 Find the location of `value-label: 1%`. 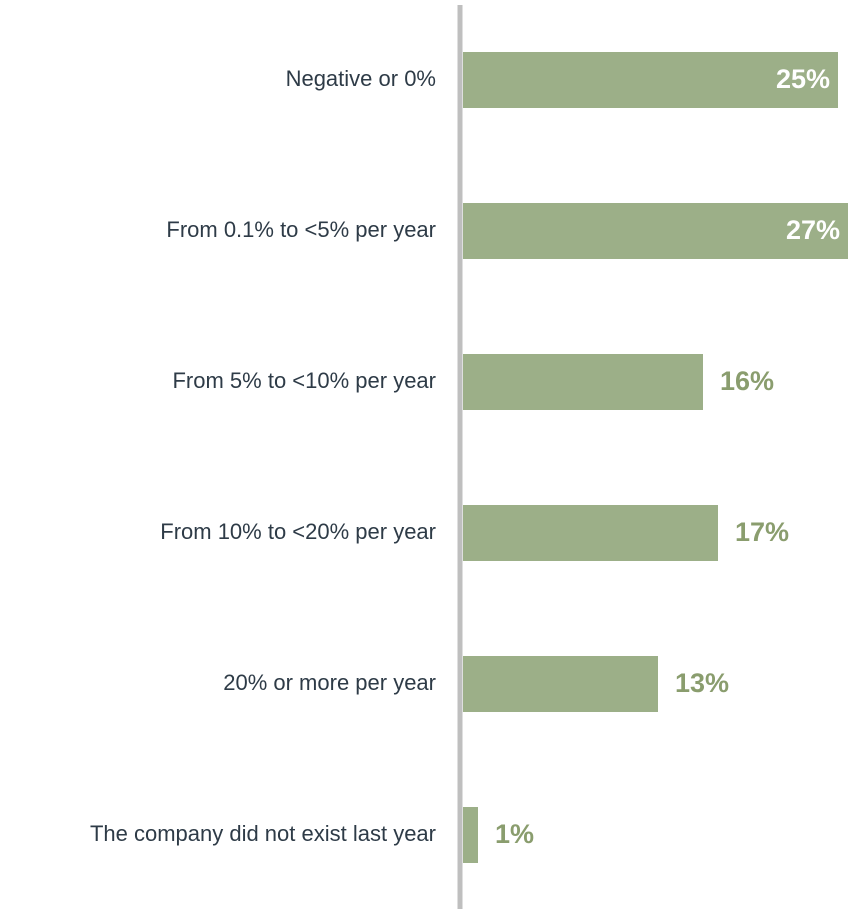

value-label: 1% is located at coordinates (514, 834).